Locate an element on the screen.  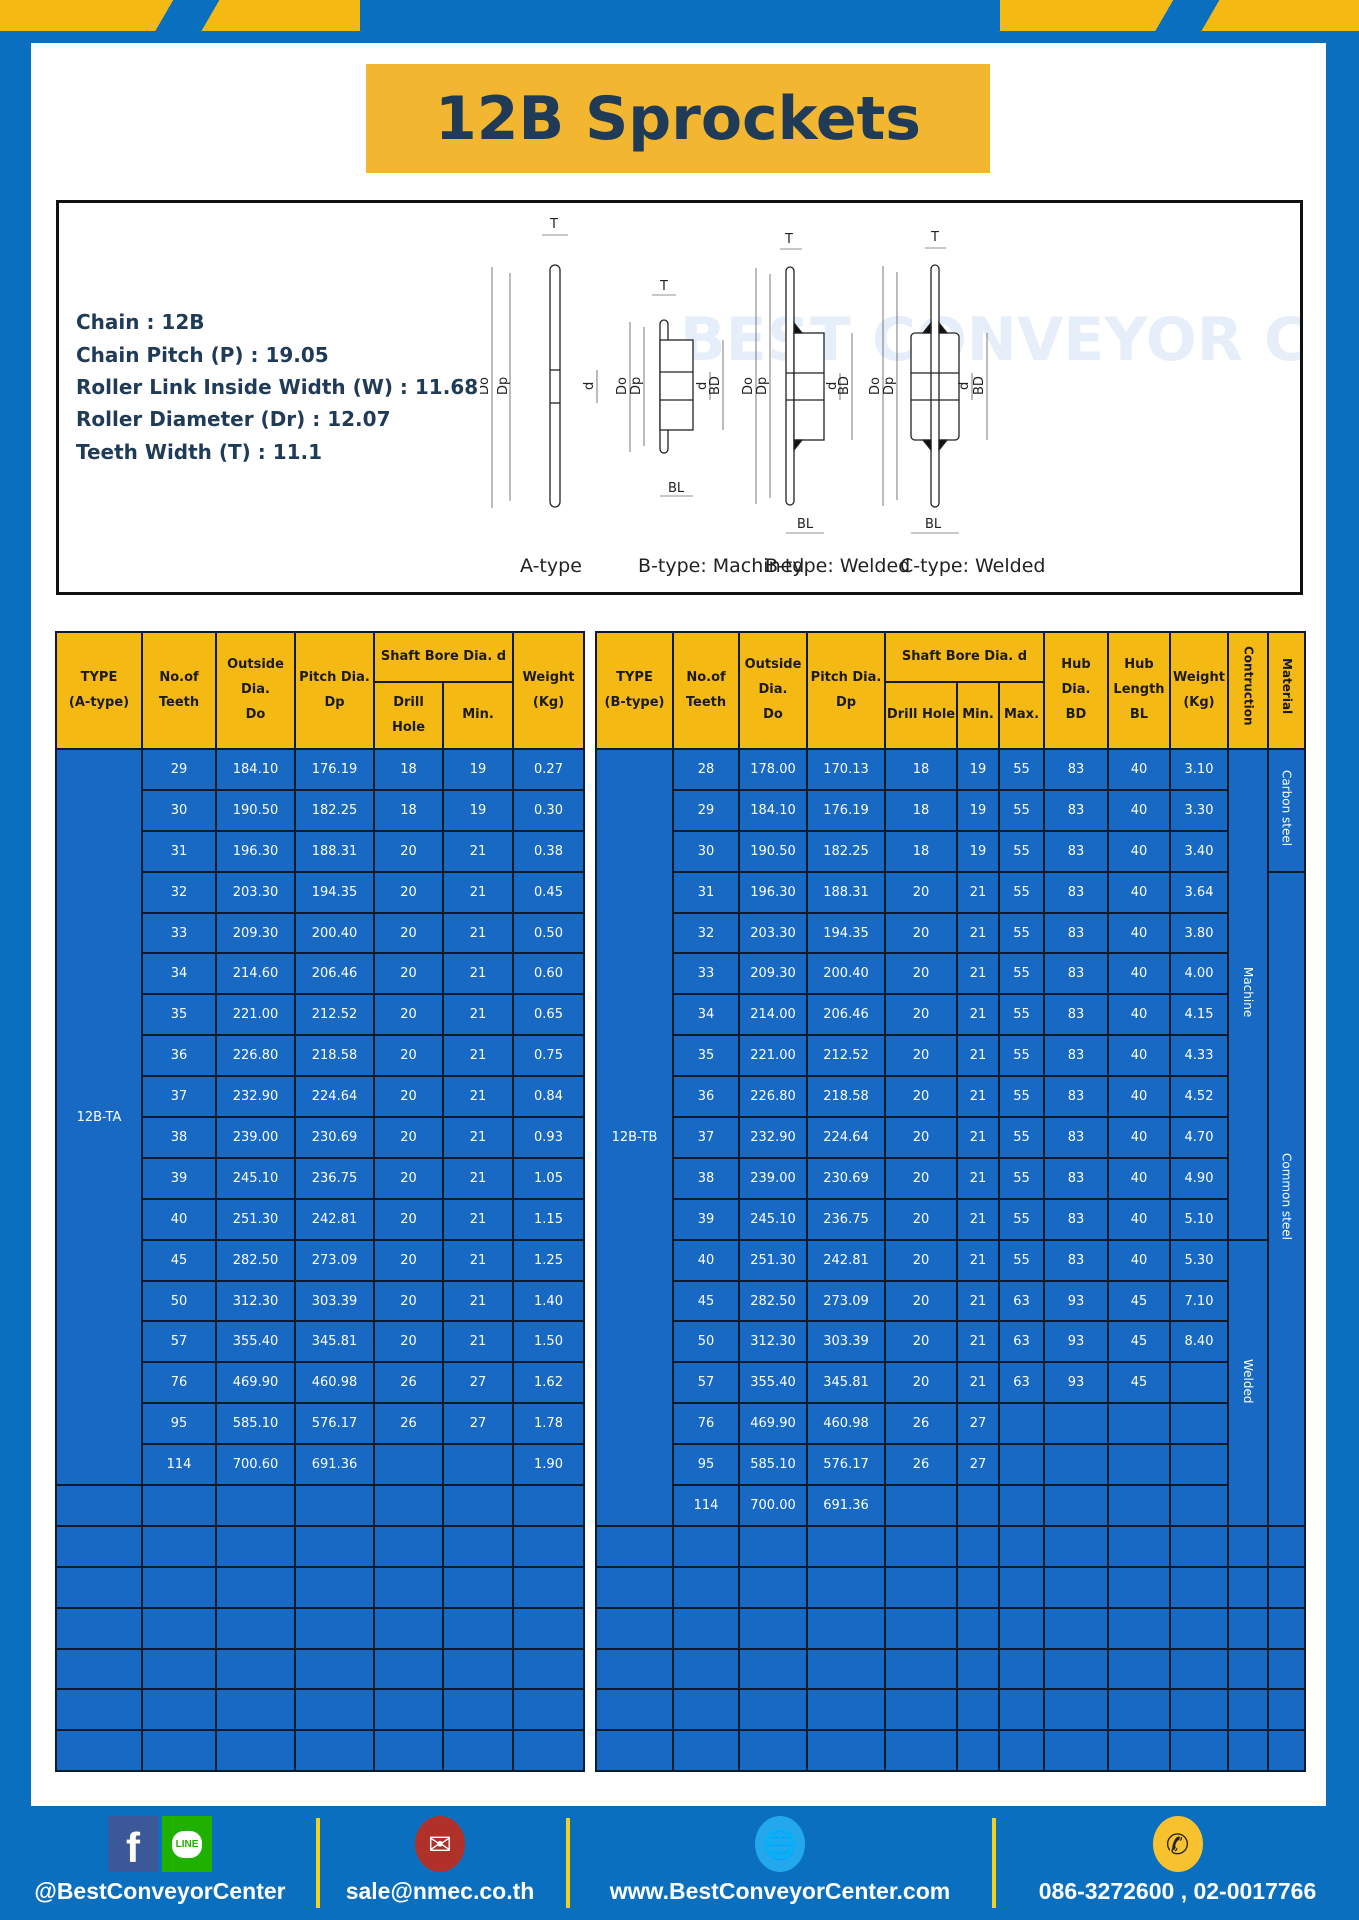
table-row: 50 312.30 303.39 20 21 63 93 45 8.40 is located at coordinates (950, 1342).